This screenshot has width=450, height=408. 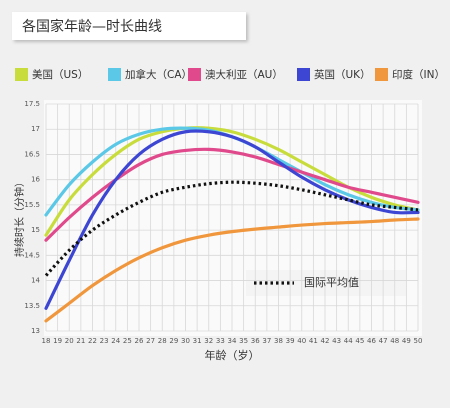 What do you see at coordinates (197, 341) in the screenshot?
I see `x-tick-label: 31` at bounding box center [197, 341].